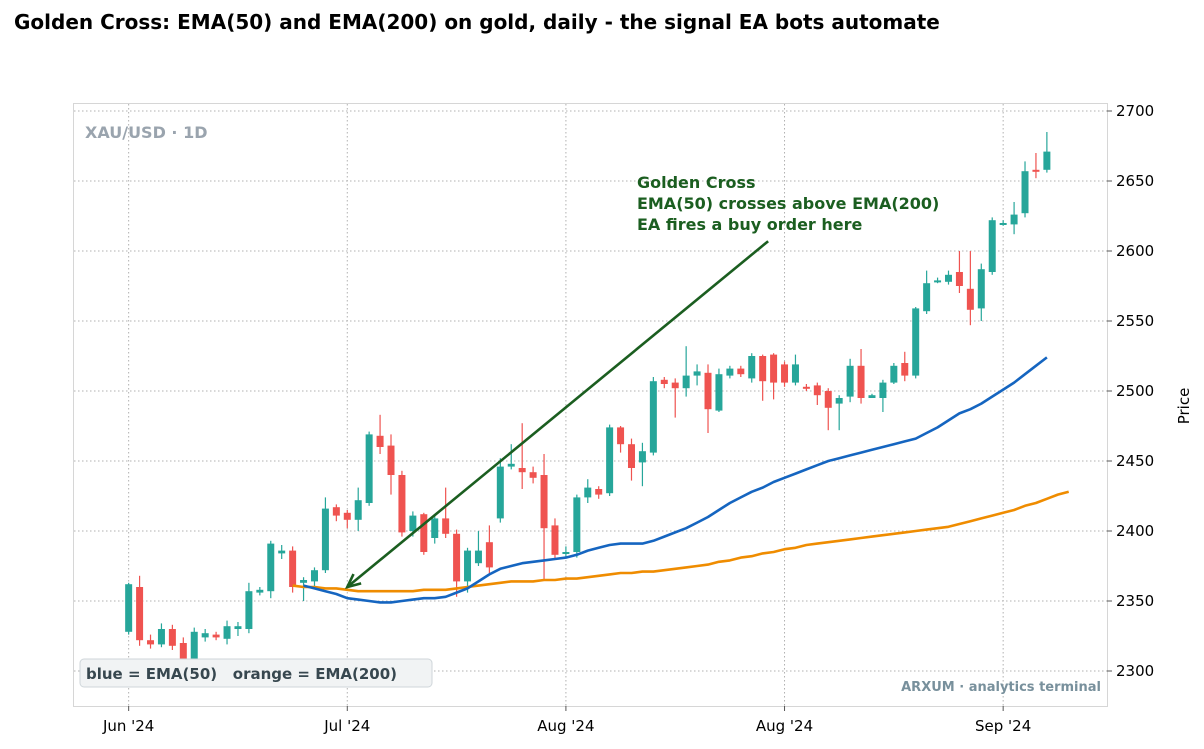 This screenshot has width=1204, height=749. What do you see at coordinates (1135, 321) in the screenshot?
I see `y-tick-label: 2550` at bounding box center [1135, 321].